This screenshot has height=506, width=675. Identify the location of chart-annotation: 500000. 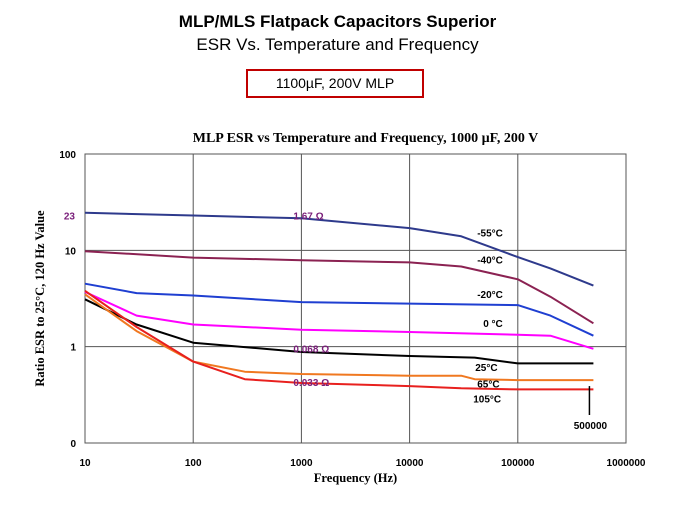
(591, 426).